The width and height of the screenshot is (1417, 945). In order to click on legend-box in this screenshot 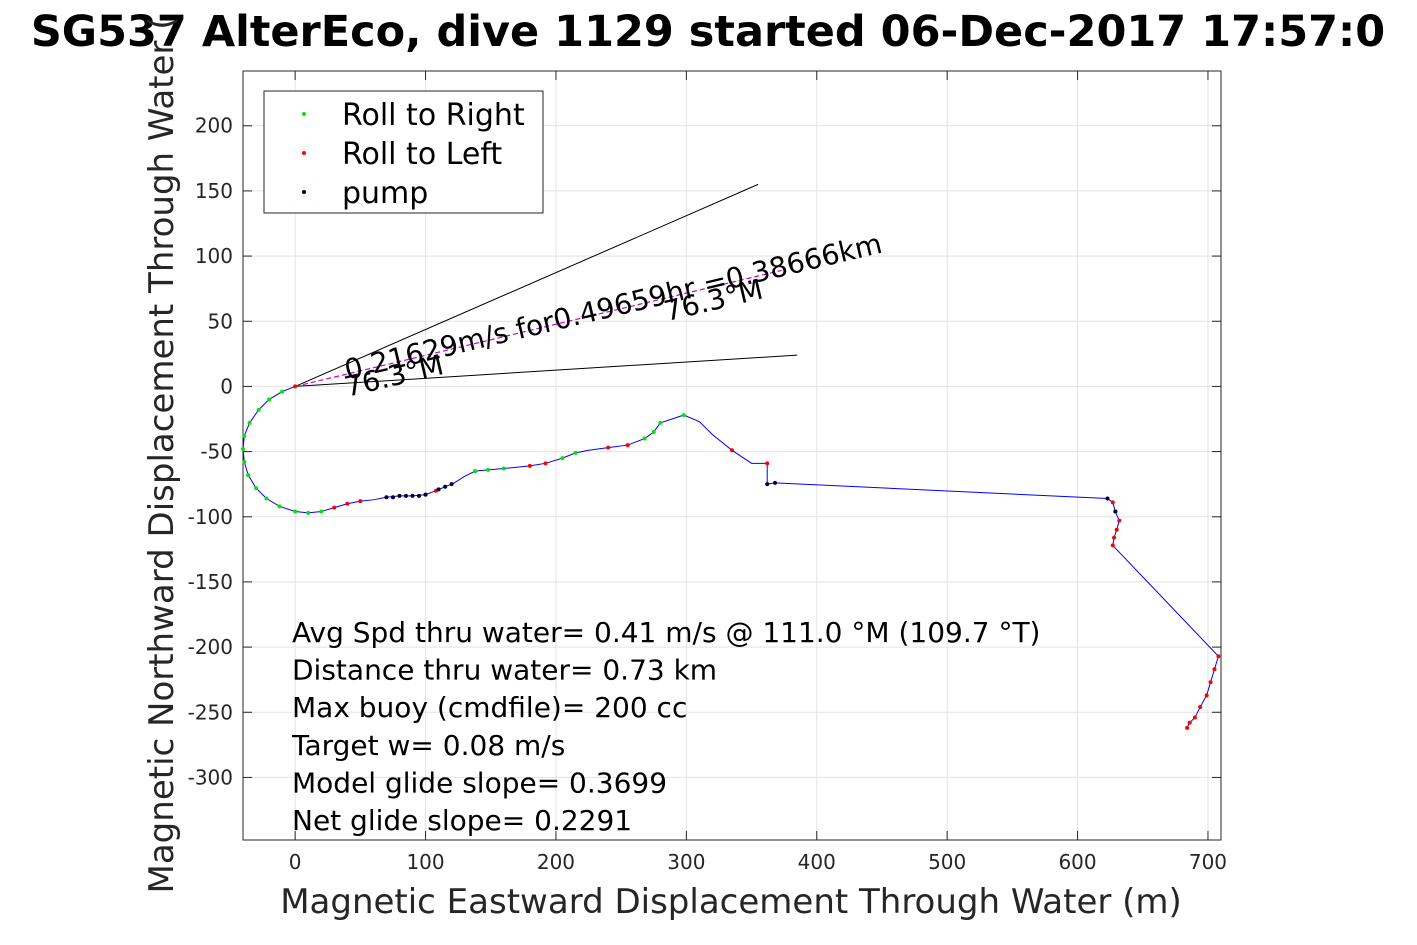, I will do `click(403, 152)`.